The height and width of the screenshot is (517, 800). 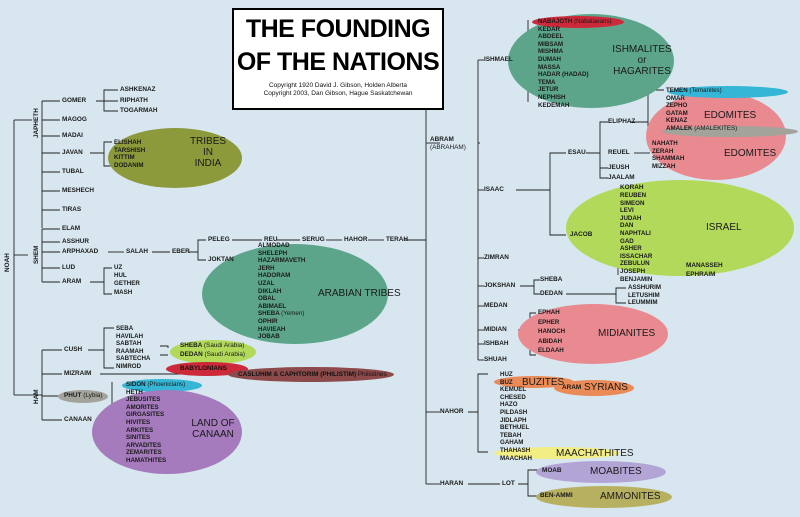 I want to click on sheleph: SHELEPH, so click(x=273, y=253).